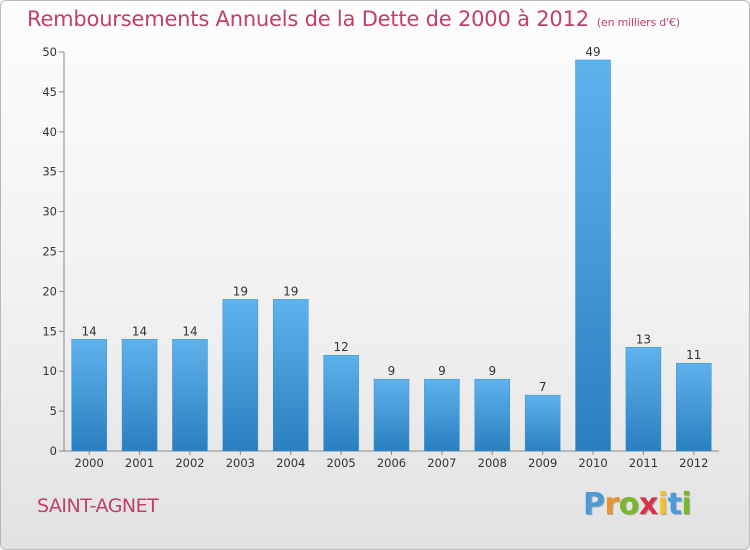 This screenshot has width=750, height=550. Describe the element at coordinates (638, 22) in the screenshot. I see `chart-unit: (en milliers d'€)` at that location.